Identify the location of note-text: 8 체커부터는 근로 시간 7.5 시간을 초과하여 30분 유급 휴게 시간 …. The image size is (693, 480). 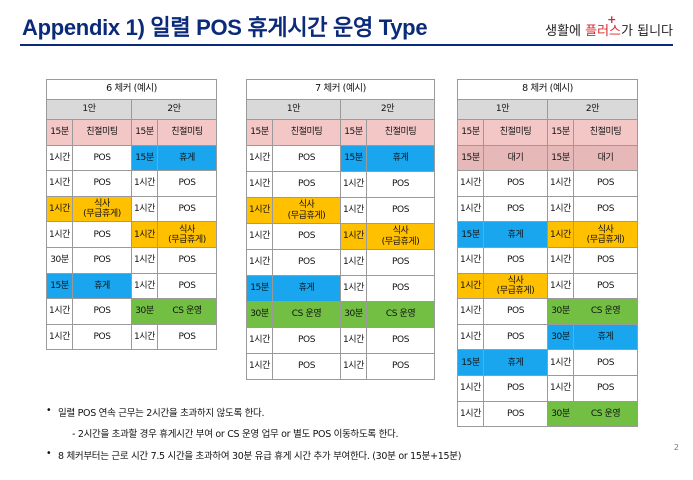
(260, 456).